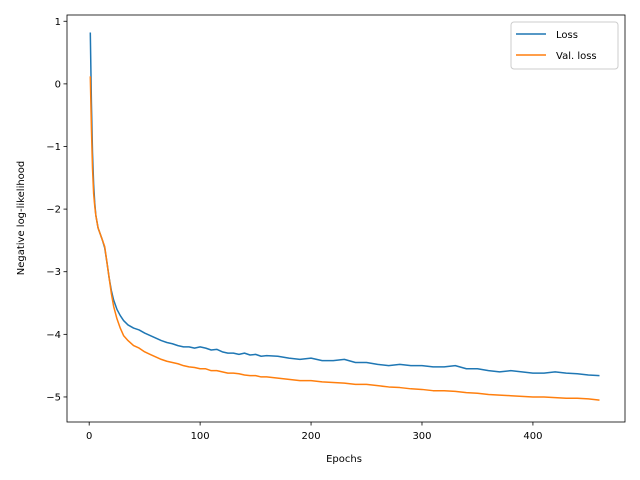 This screenshot has width=640, height=480. What do you see at coordinates (58, 22) in the screenshot?
I see `y-tick-label: 1` at bounding box center [58, 22].